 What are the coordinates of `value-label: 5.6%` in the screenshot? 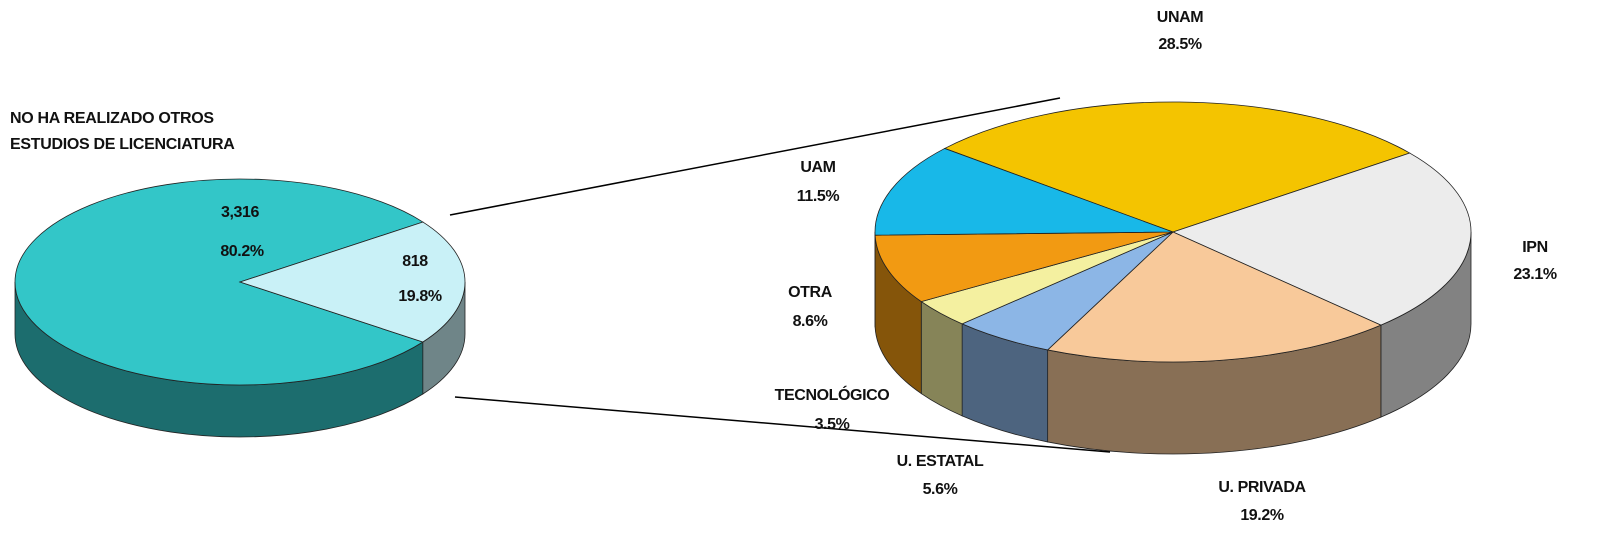 It's located at (940, 489).